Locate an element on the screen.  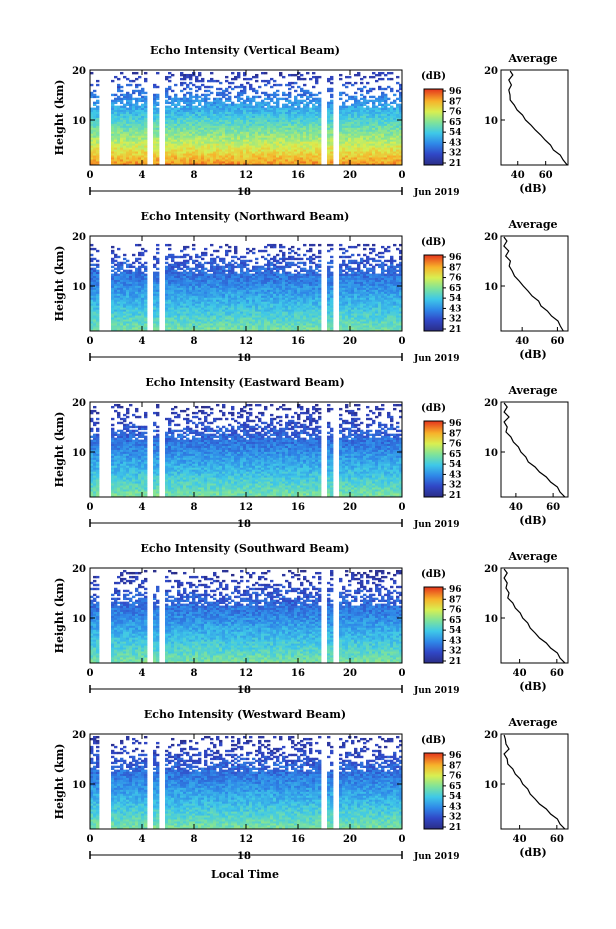
panel-title: Echo Intensity (Northward Beam) is located at coordinates (245, 216).